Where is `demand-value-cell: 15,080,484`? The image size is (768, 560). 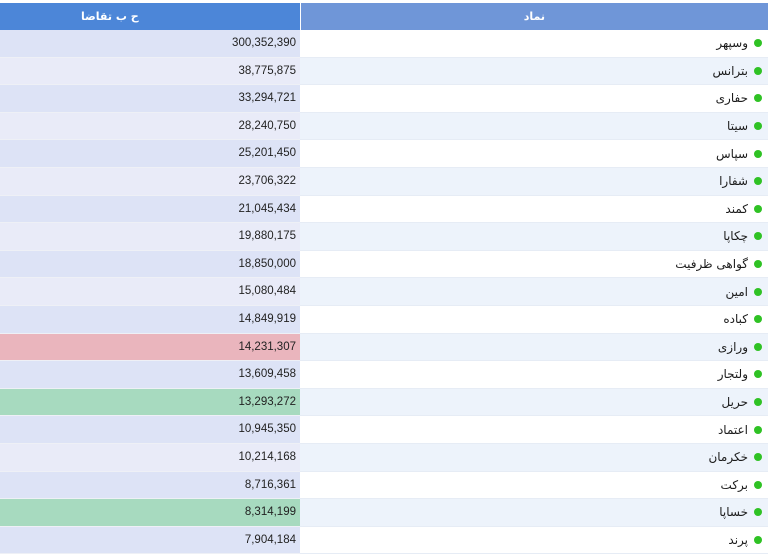
demand-value-cell: 15,080,484 is located at coordinates (150, 292).